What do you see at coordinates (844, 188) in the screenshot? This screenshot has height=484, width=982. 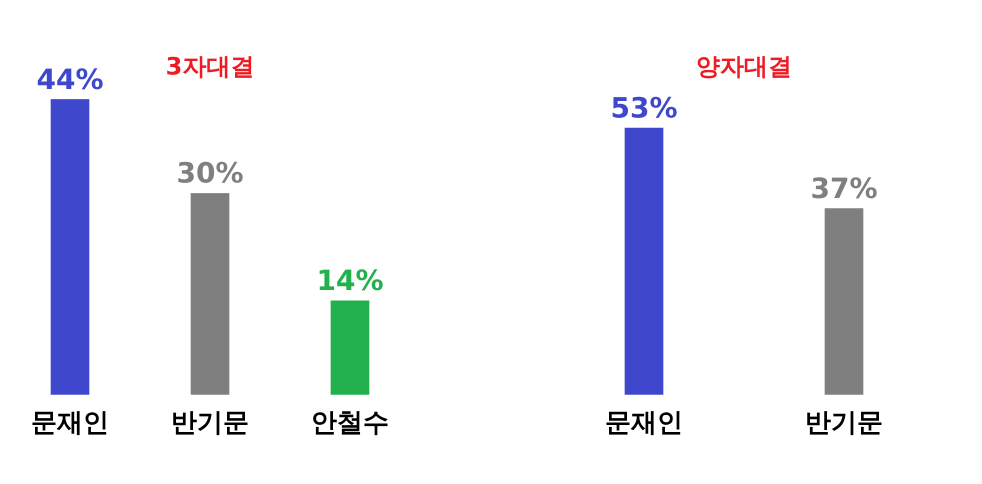 I see `data-label: 37%` at bounding box center [844, 188].